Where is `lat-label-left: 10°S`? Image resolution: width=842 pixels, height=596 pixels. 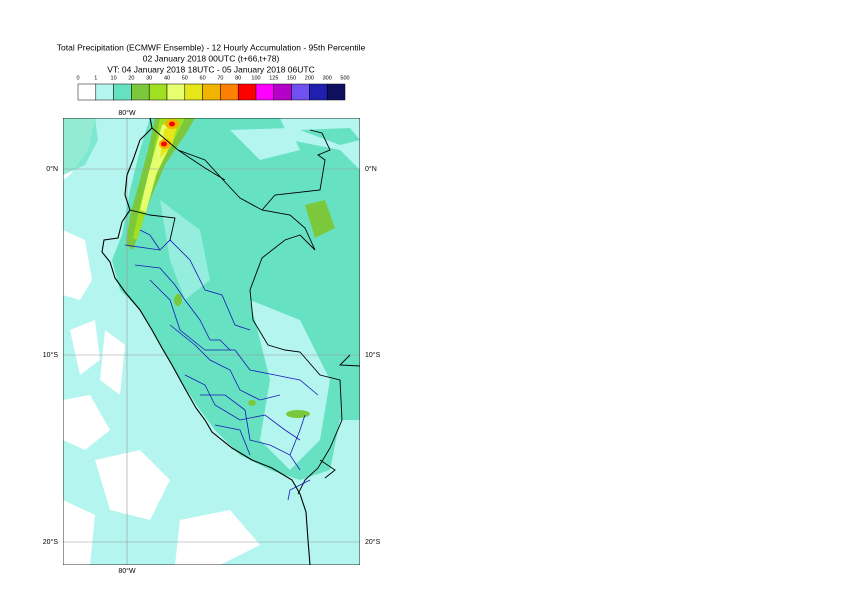 lat-label-left: 10°S is located at coordinates (51, 355).